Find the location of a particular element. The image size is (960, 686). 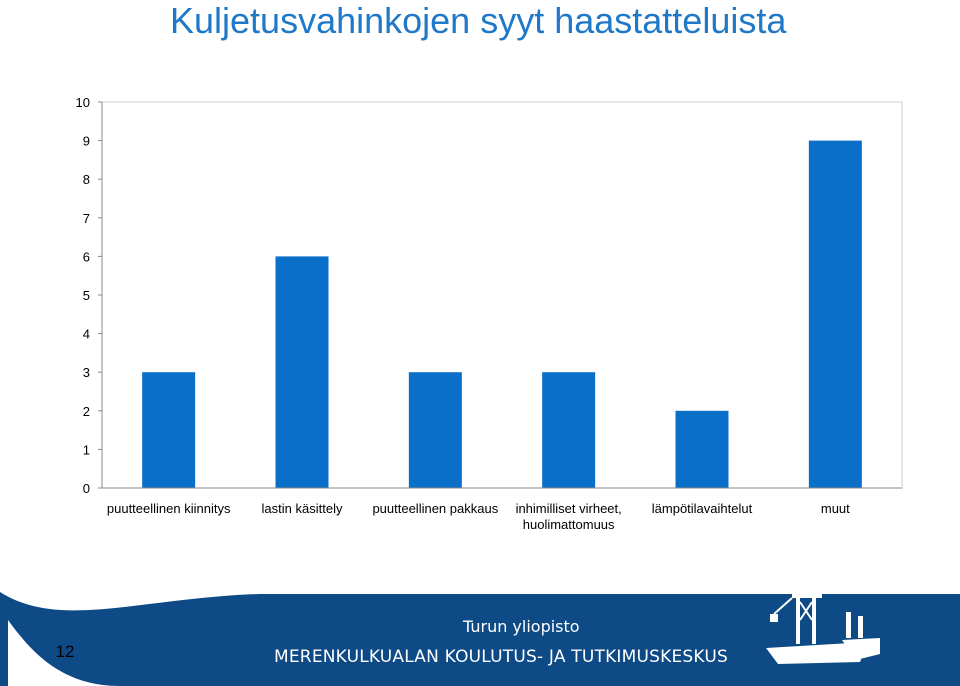

footer-band is located at coordinates (480, 639).